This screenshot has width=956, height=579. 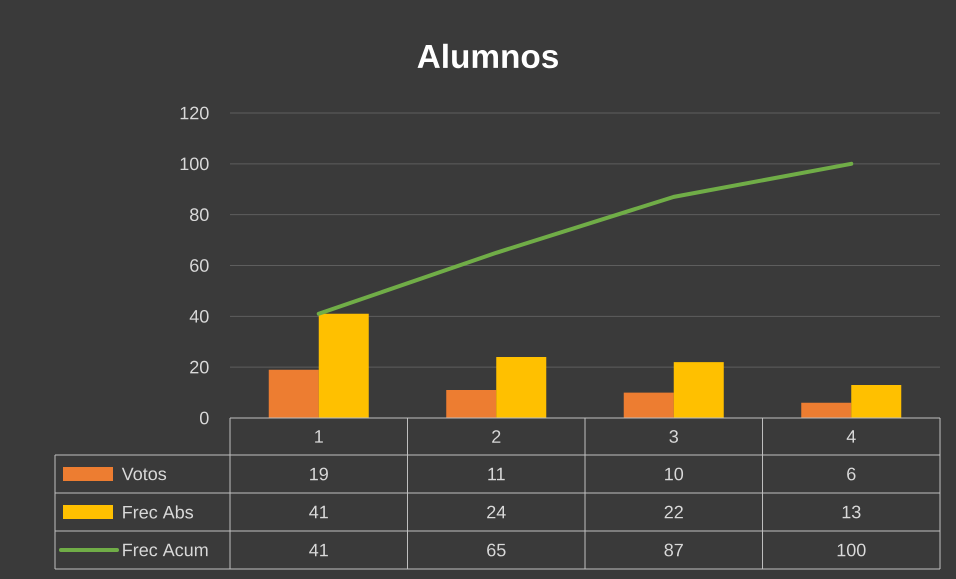 I want to click on x-tick-label: 1, so click(x=319, y=436).